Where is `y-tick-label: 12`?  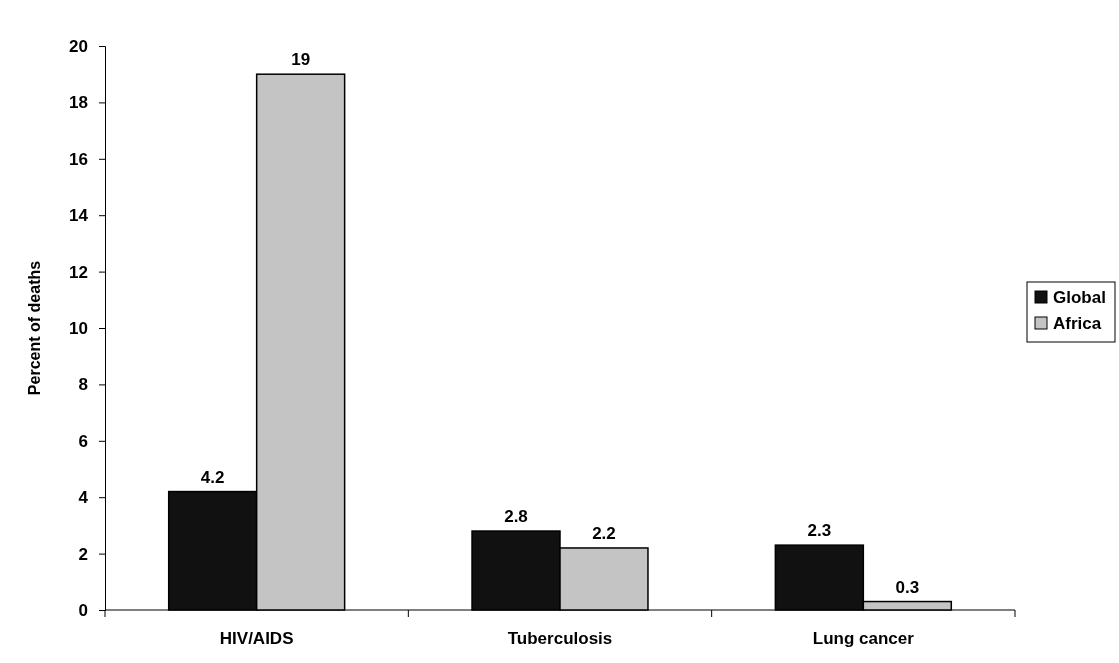
y-tick-label: 12 is located at coordinates (78, 272).